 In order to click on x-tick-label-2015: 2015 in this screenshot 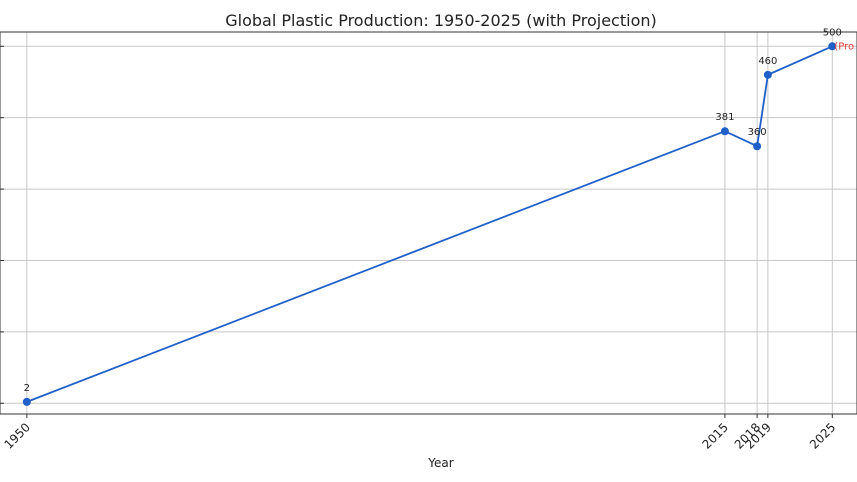, I will do `click(715, 435)`.